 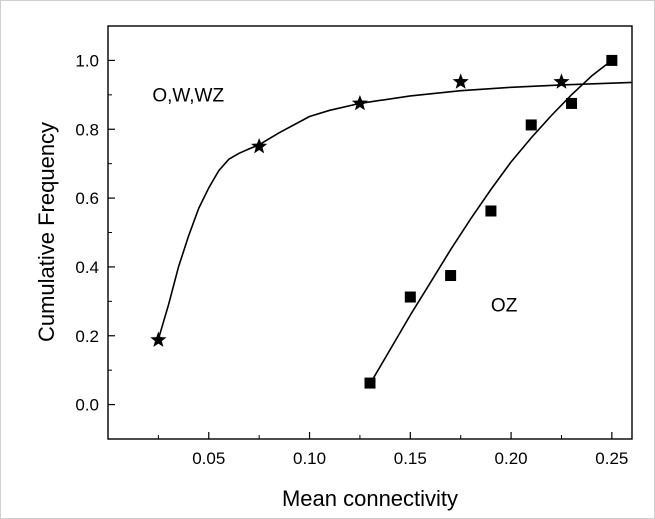 What do you see at coordinates (208, 458) in the screenshot?
I see `x-tick-label: 0.05` at bounding box center [208, 458].